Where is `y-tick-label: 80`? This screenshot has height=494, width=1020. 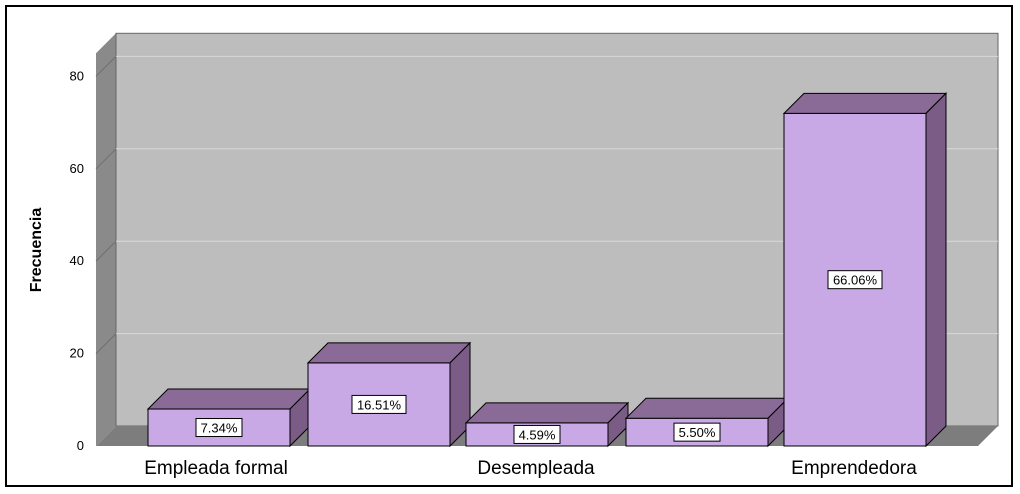 y-tick-label: 80 is located at coordinates (77, 75).